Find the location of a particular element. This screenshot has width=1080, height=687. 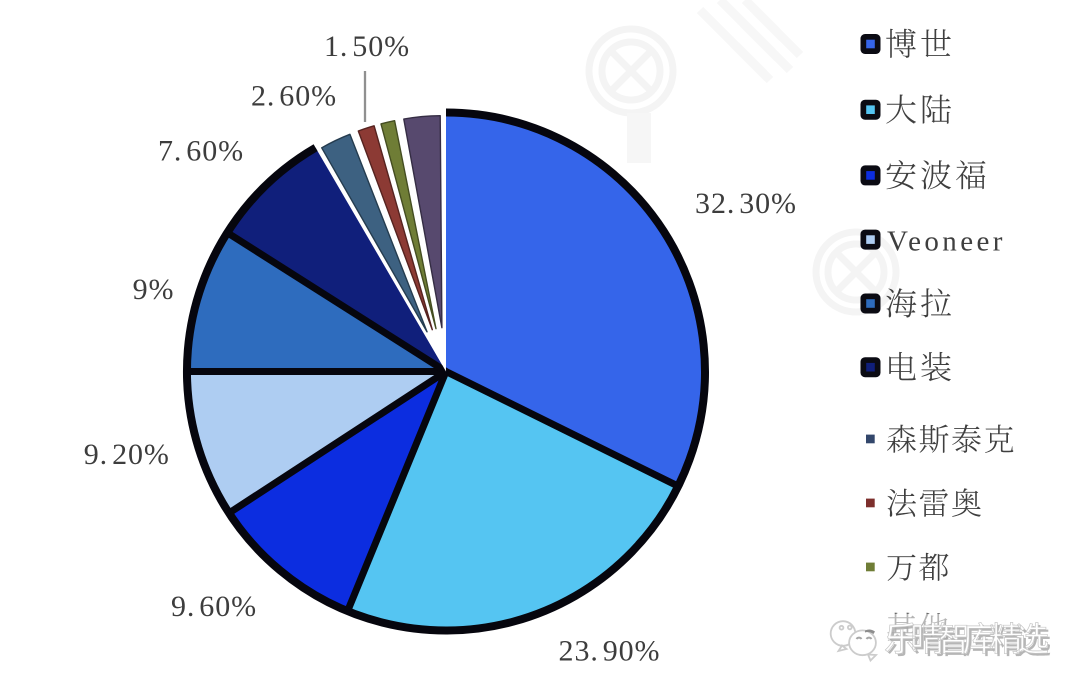

svg-text:9.60%: 9. 60% is located at coordinates (214, 606).